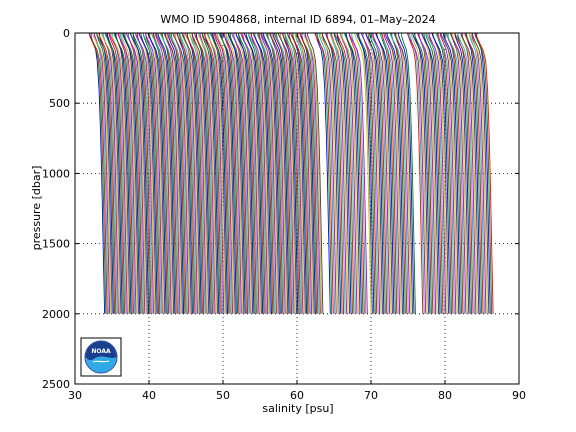 This screenshot has width=576, height=432. What do you see at coordinates (36, 208) in the screenshot?
I see `y-axis-label: pressure [dbar]` at bounding box center [36, 208].